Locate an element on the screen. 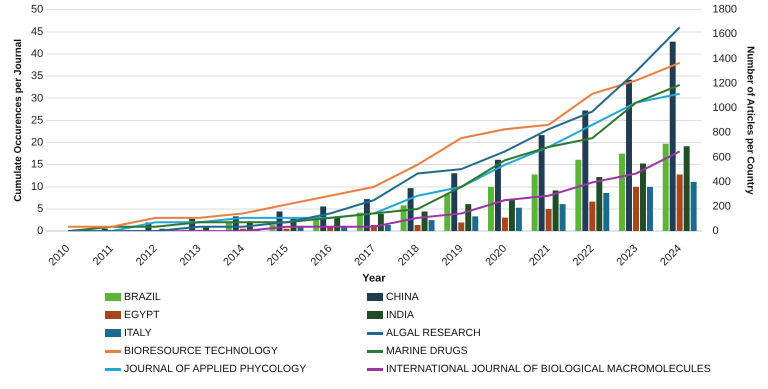  y2-axis-title: Number of Articles per Country is located at coordinates (750, 121).